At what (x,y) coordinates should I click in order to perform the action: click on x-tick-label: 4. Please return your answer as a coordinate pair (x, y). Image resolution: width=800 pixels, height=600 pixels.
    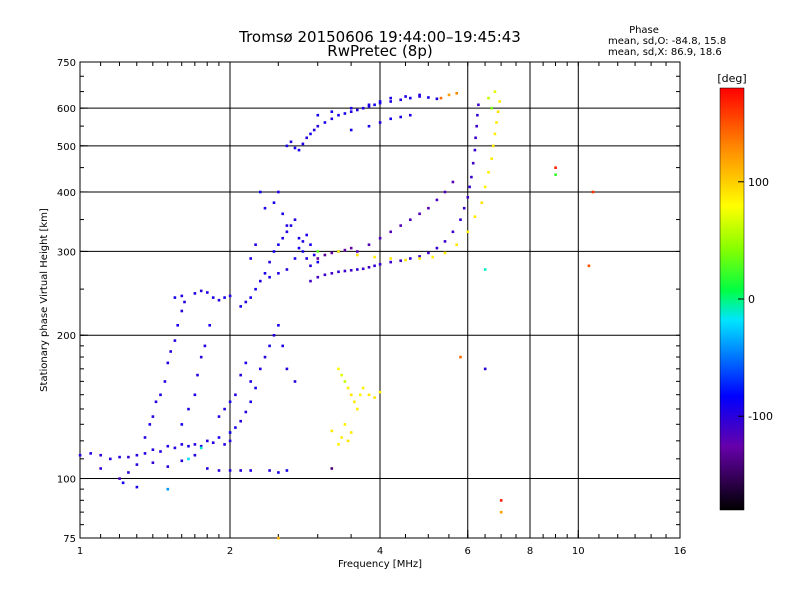
    Looking at the image, I should click on (380, 551).